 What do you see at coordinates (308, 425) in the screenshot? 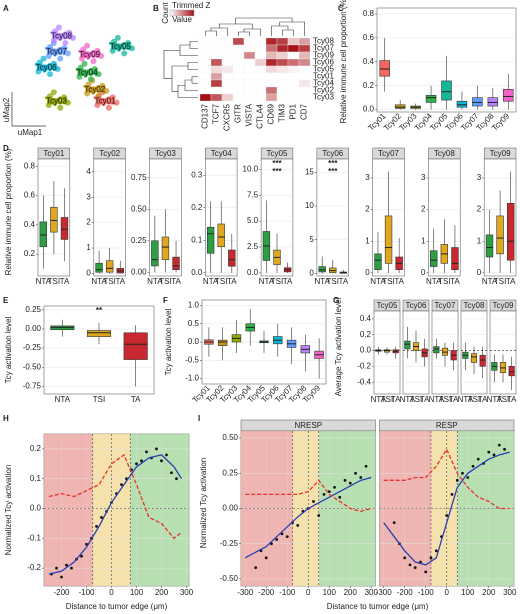
I see `facet-title: NRESP` at bounding box center [308, 425].